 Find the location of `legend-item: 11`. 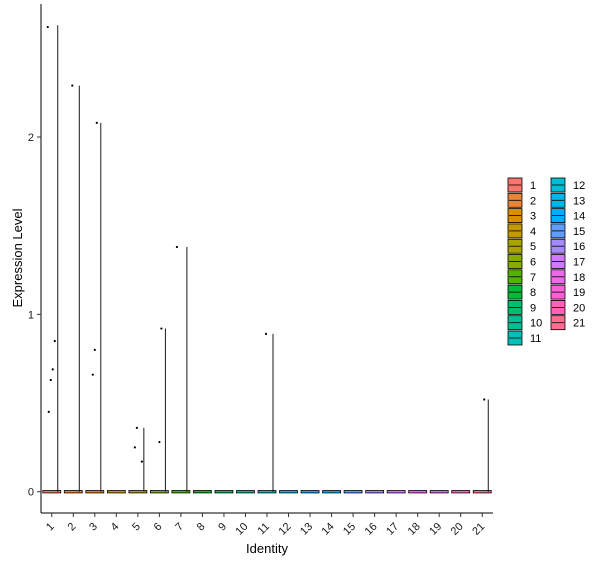

legend-item: 11 is located at coordinates (524, 338).